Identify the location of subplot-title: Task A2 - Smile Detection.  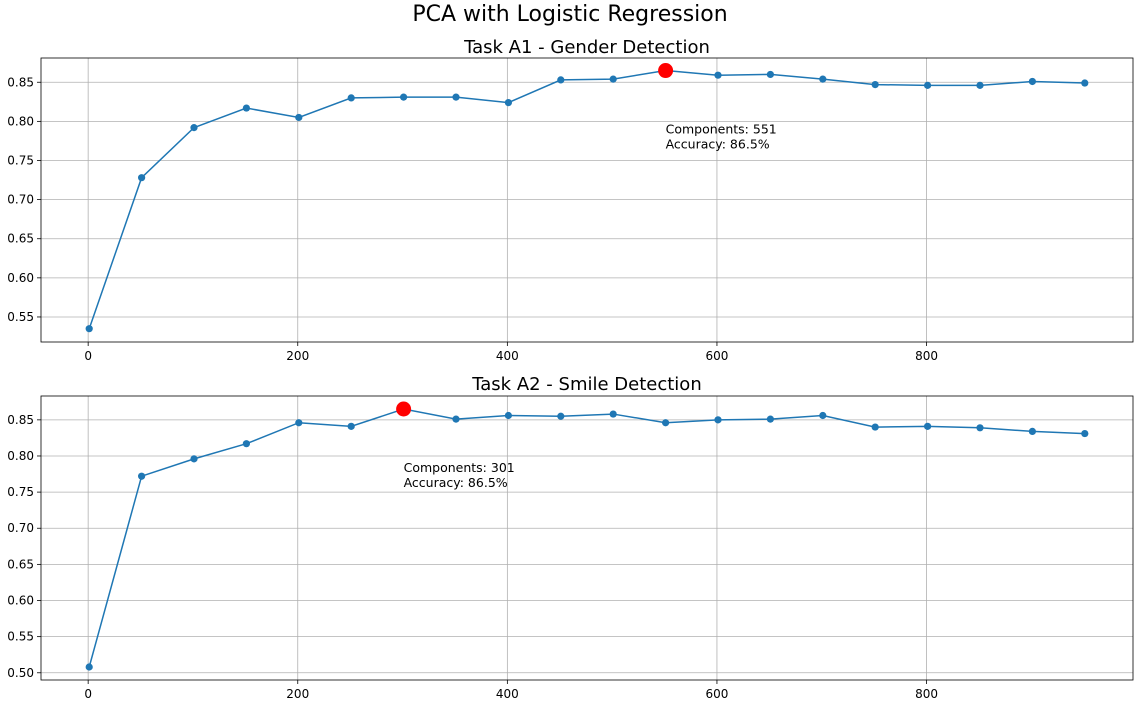
(586, 384).